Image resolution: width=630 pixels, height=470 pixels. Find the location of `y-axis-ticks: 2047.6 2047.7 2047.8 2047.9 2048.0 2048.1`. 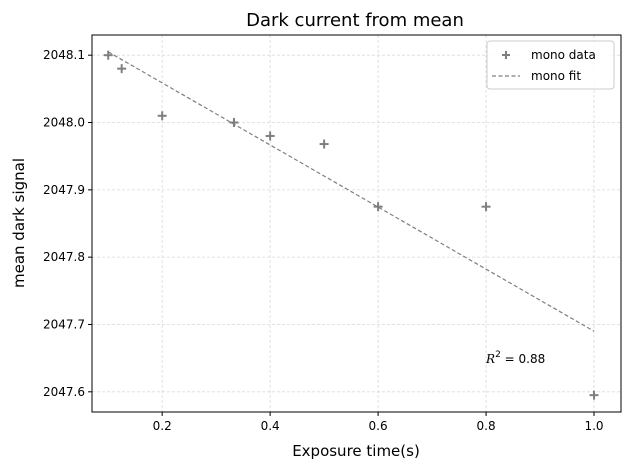

y-axis-ticks: 2047.6 2047.7 2047.8 2047.9 2048.0 2048.1 is located at coordinates (67, 223).